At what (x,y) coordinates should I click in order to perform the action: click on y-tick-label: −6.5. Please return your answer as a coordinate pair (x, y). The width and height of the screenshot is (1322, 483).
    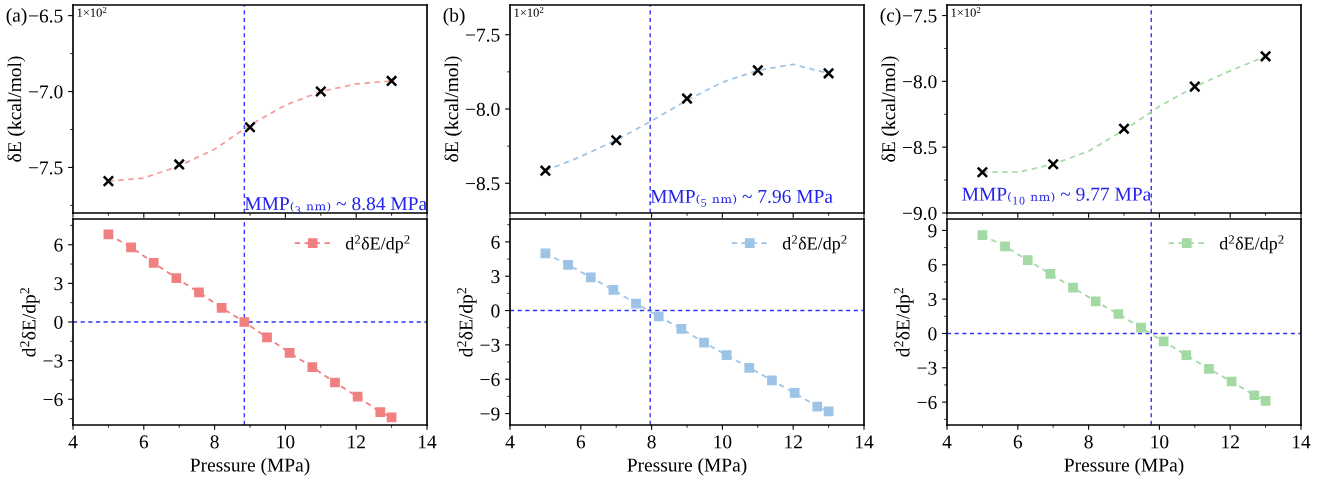
    Looking at the image, I should click on (45, 16).